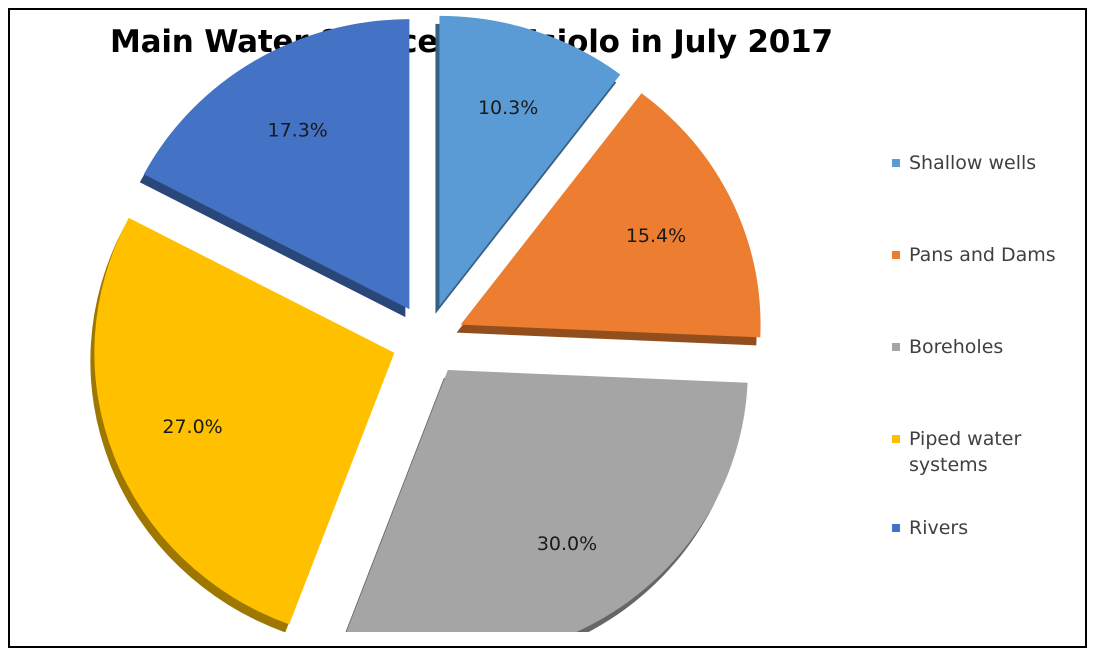 The width and height of the screenshot is (1097, 648). I want to click on slice-pans-and-dams, so click(610, 215).